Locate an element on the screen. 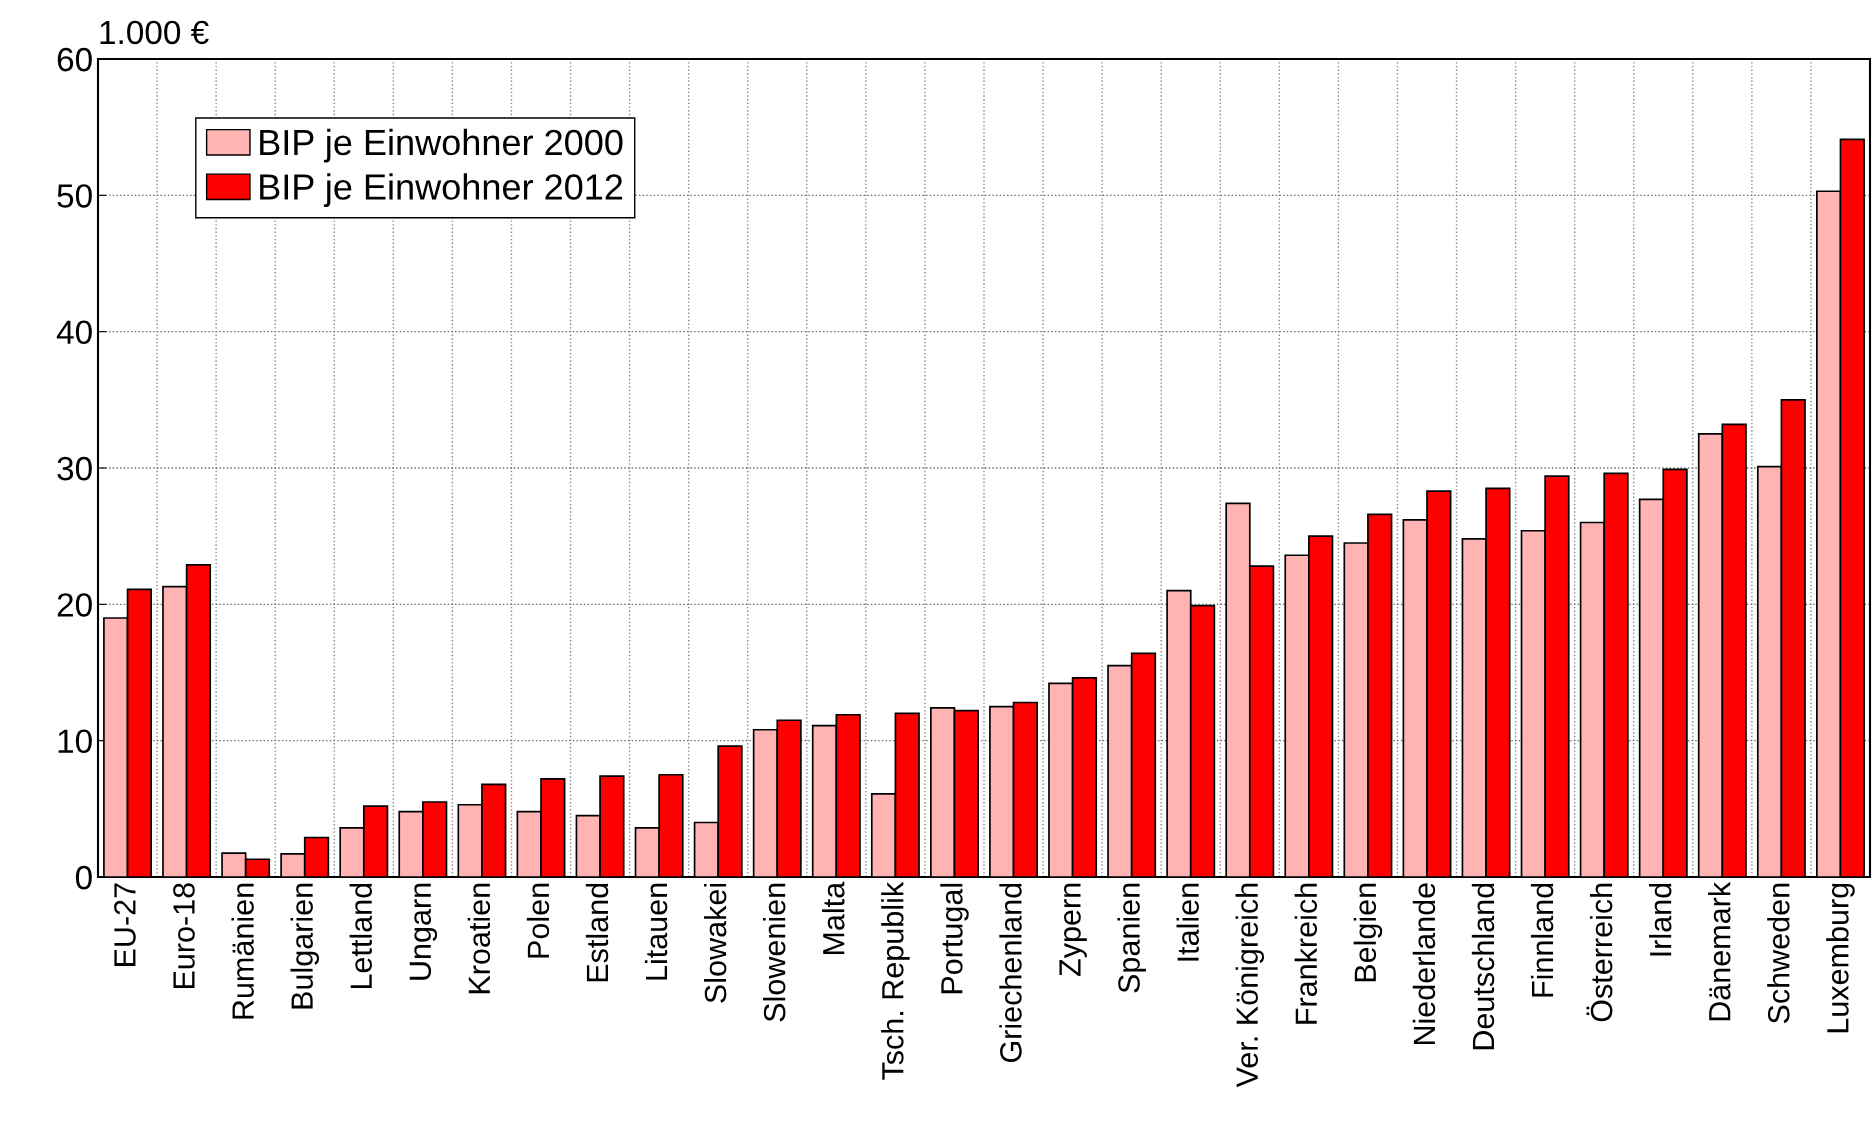 The width and height of the screenshot is (1876, 1144). x-tick-label: Rumänien is located at coordinates (242, 951).